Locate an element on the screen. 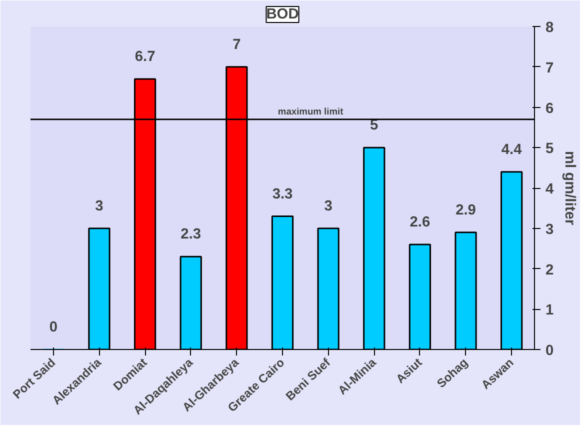 This screenshot has width=587, height=432. data-label: 3.3 is located at coordinates (282, 194).